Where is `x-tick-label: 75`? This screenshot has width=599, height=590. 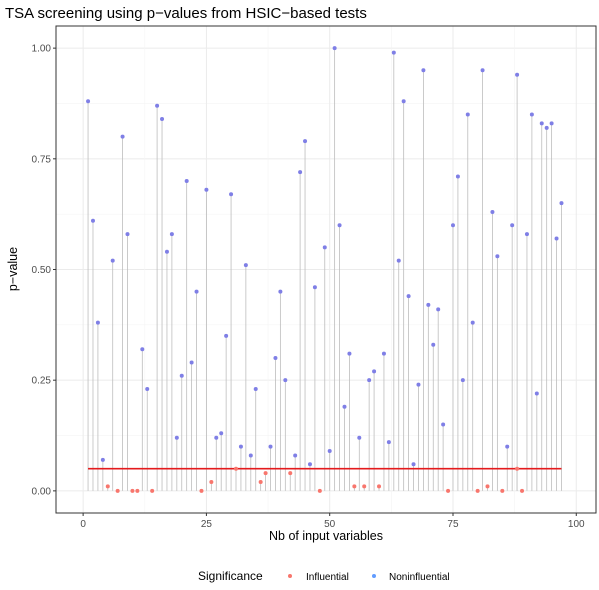
x-tick-label: 75 is located at coordinates (453, 524).